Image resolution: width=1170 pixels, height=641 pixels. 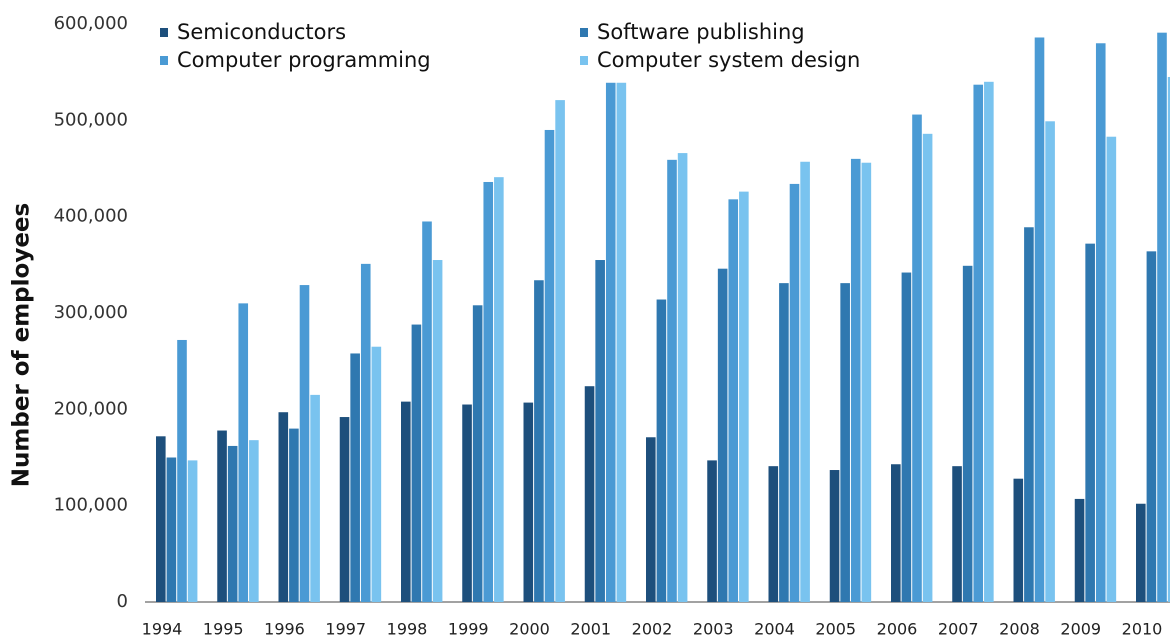 What do you see at coordinates (590, 629) in the screenshot?
I see `x-tick-label: 2001` at bounding box center [590, 629].